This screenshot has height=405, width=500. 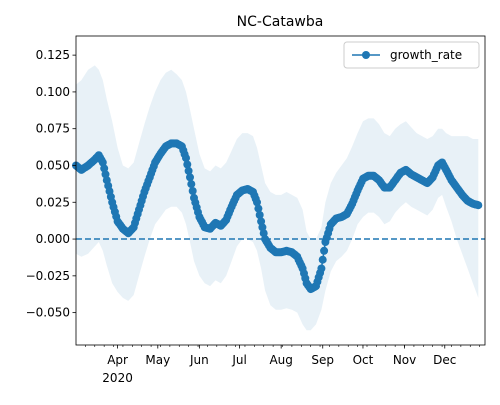 I want to click on x-year-label: 2020, so click(x=117, y=378).